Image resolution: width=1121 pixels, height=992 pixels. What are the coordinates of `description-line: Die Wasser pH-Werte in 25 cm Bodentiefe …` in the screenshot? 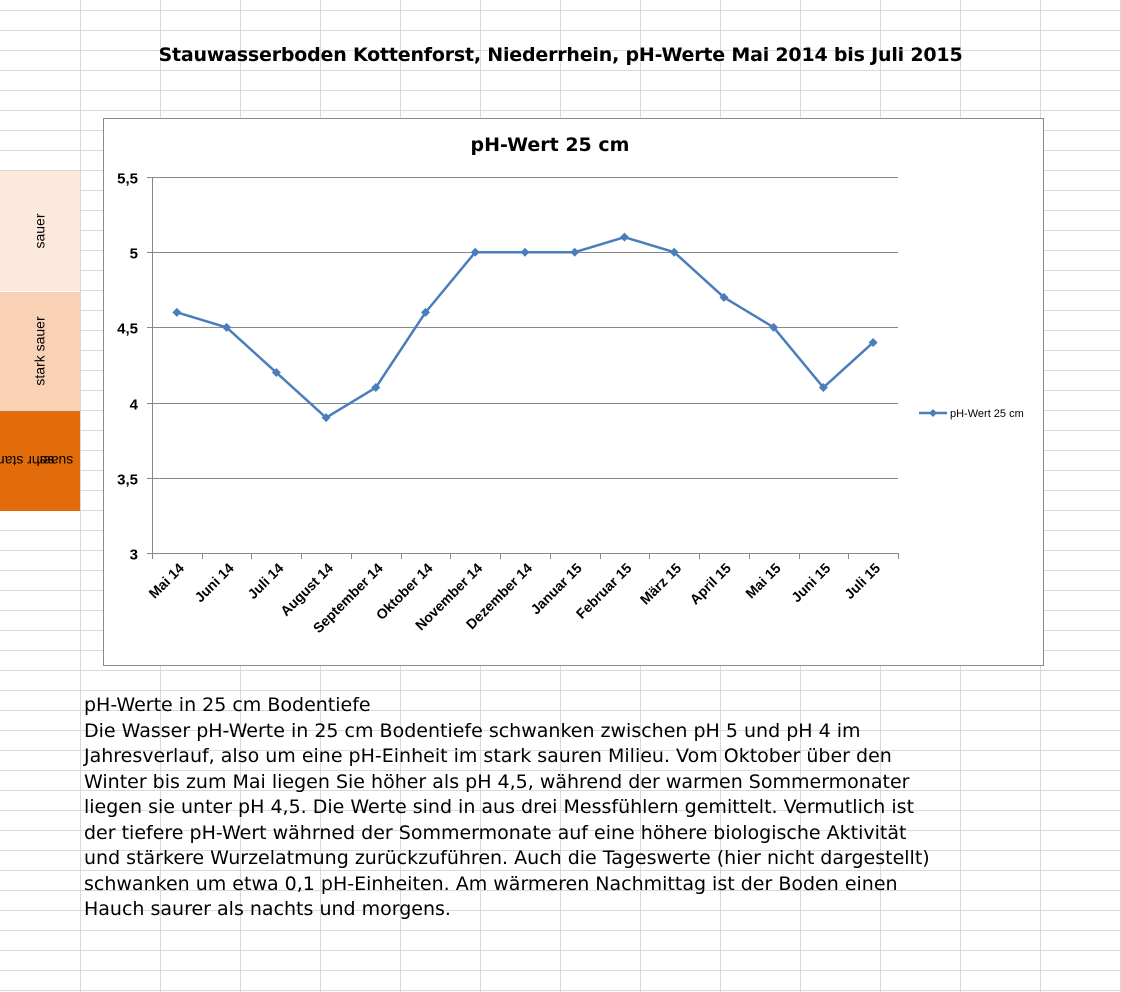 It's located at (472, 730).